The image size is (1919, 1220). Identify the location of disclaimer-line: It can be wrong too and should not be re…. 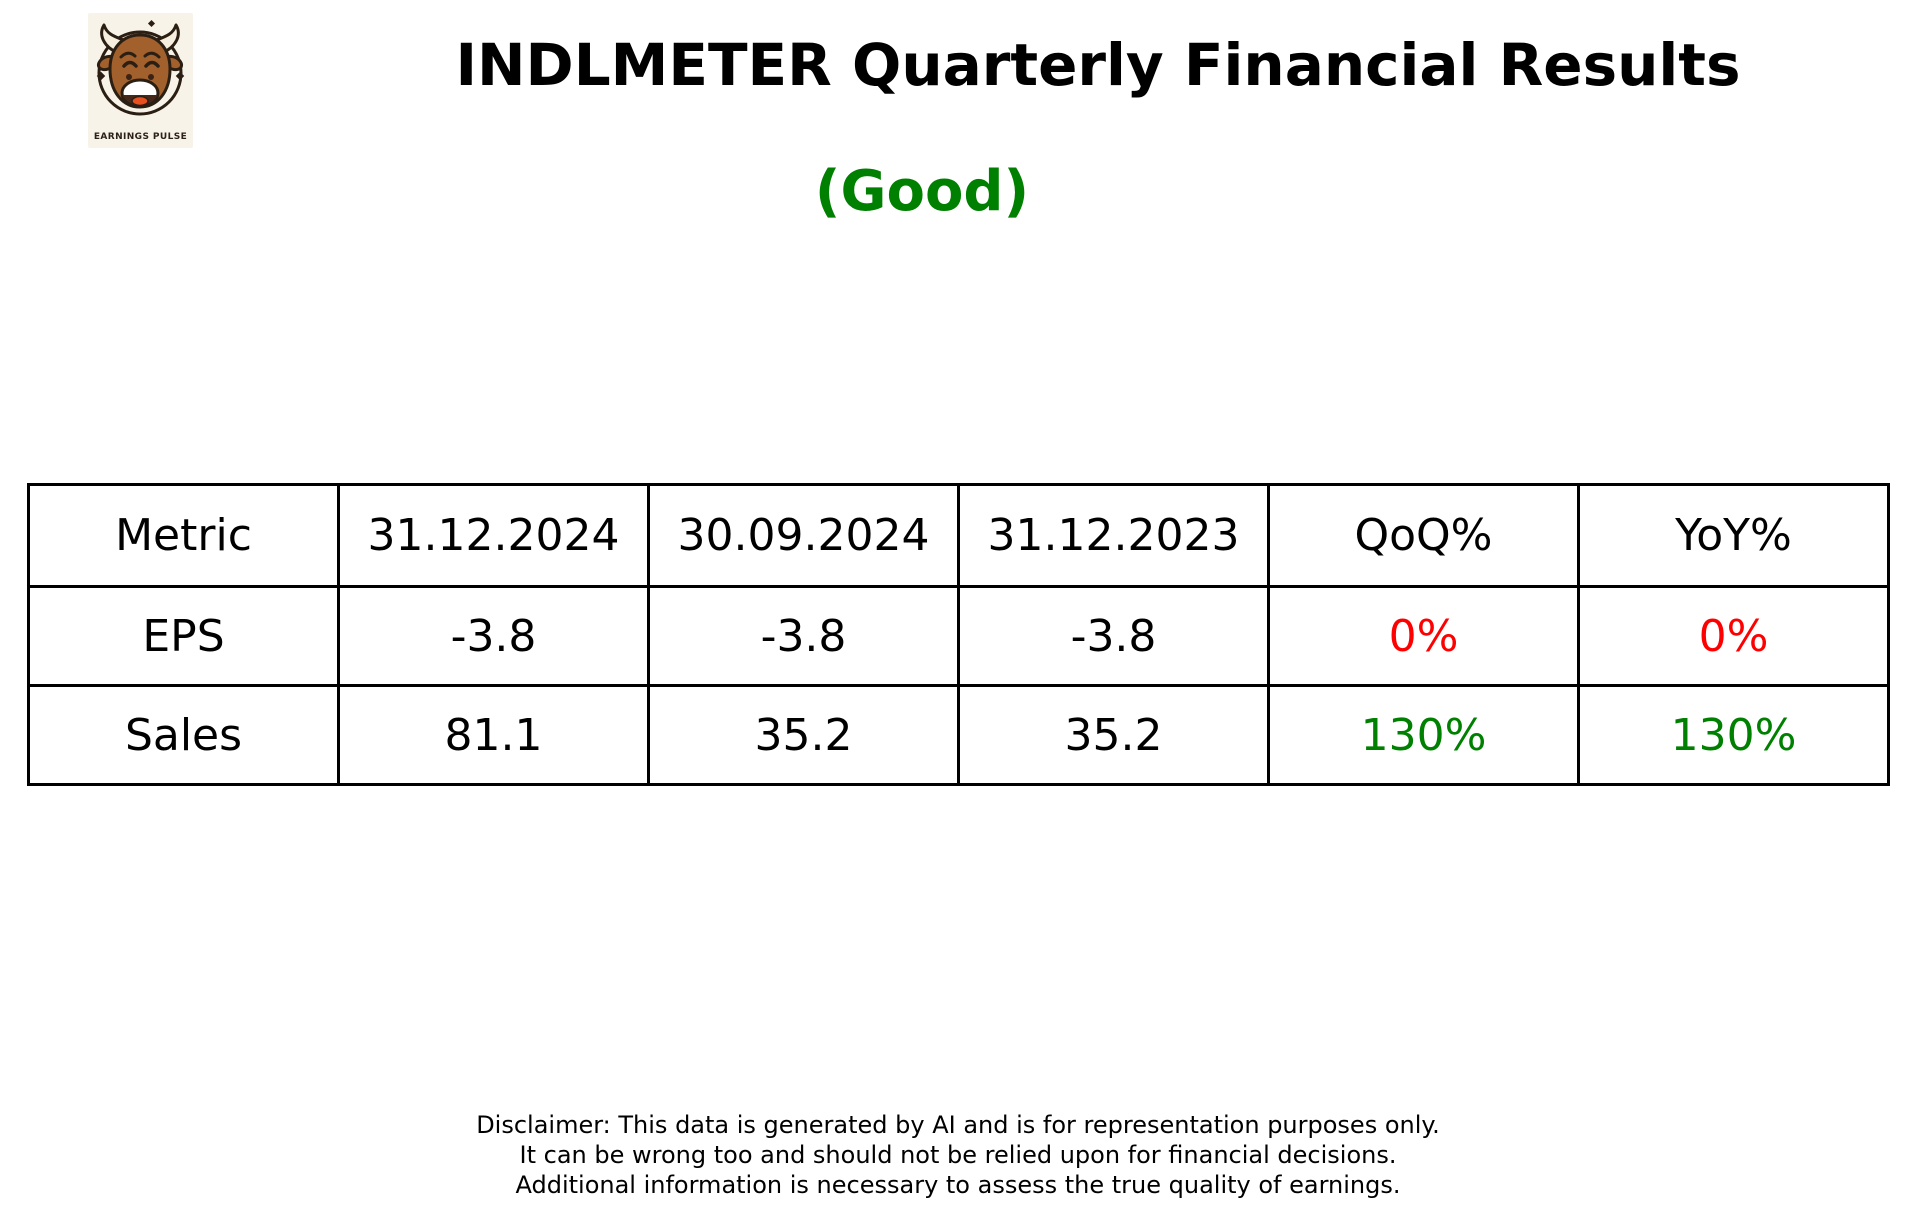
(958, 1155).